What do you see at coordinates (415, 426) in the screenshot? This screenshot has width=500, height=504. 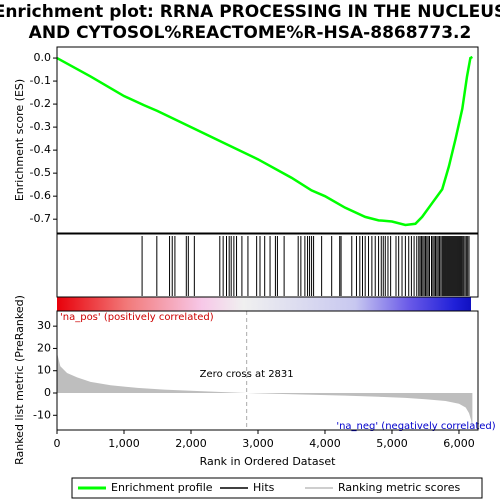 I see `annotation: 'na_neg' (negatively correlated)` at bounding box center [415, 426].